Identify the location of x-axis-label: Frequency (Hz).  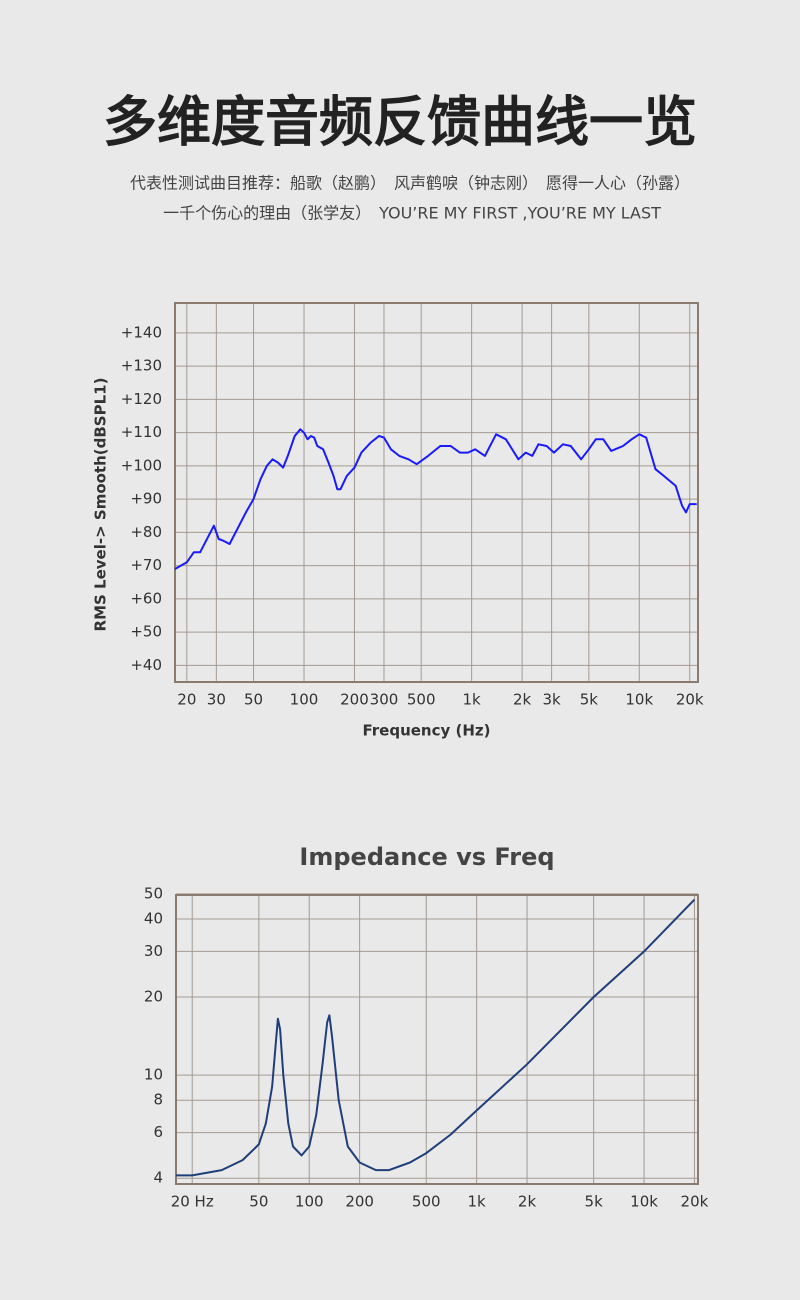
(426, 731).